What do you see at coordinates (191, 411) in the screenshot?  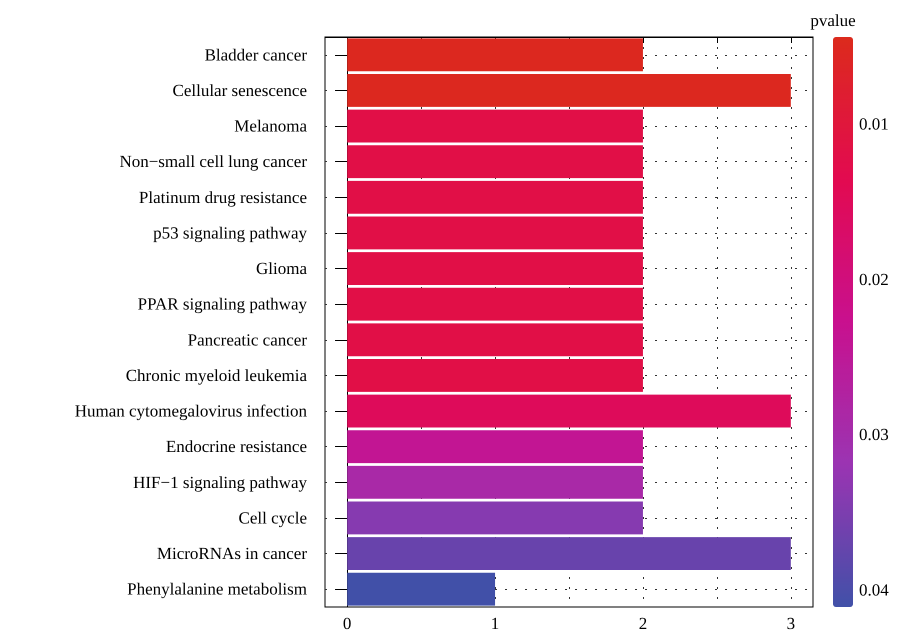 I see `y-tick-label: Human cytomegalovirus infection` at bounding box center [191, 411].